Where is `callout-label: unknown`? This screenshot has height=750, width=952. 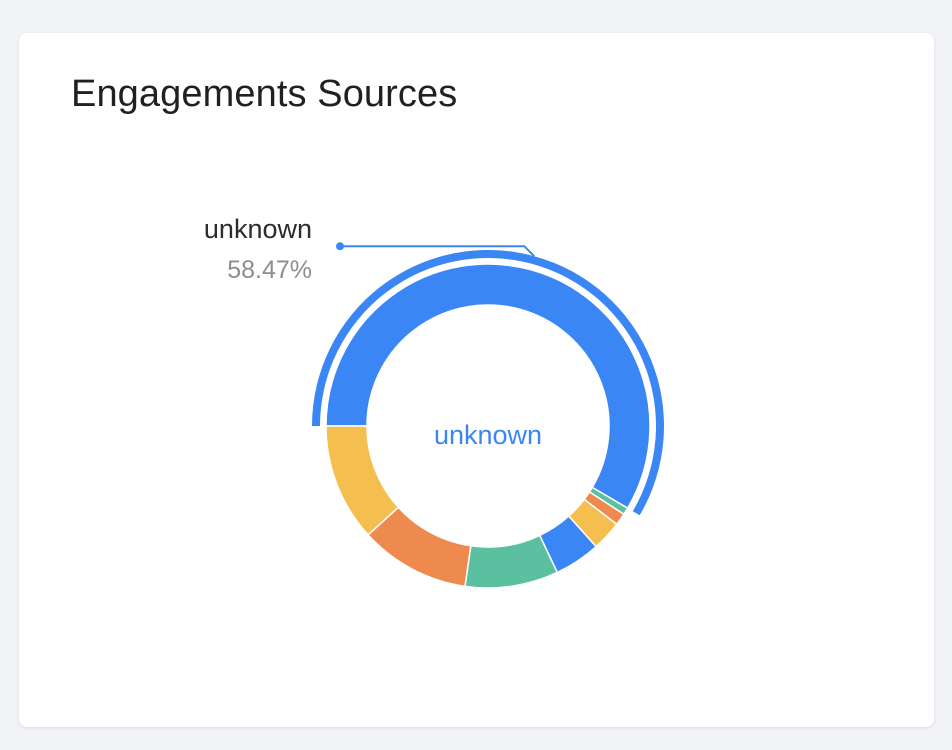
callout-label: unknown is located at coordinates (258, 229).